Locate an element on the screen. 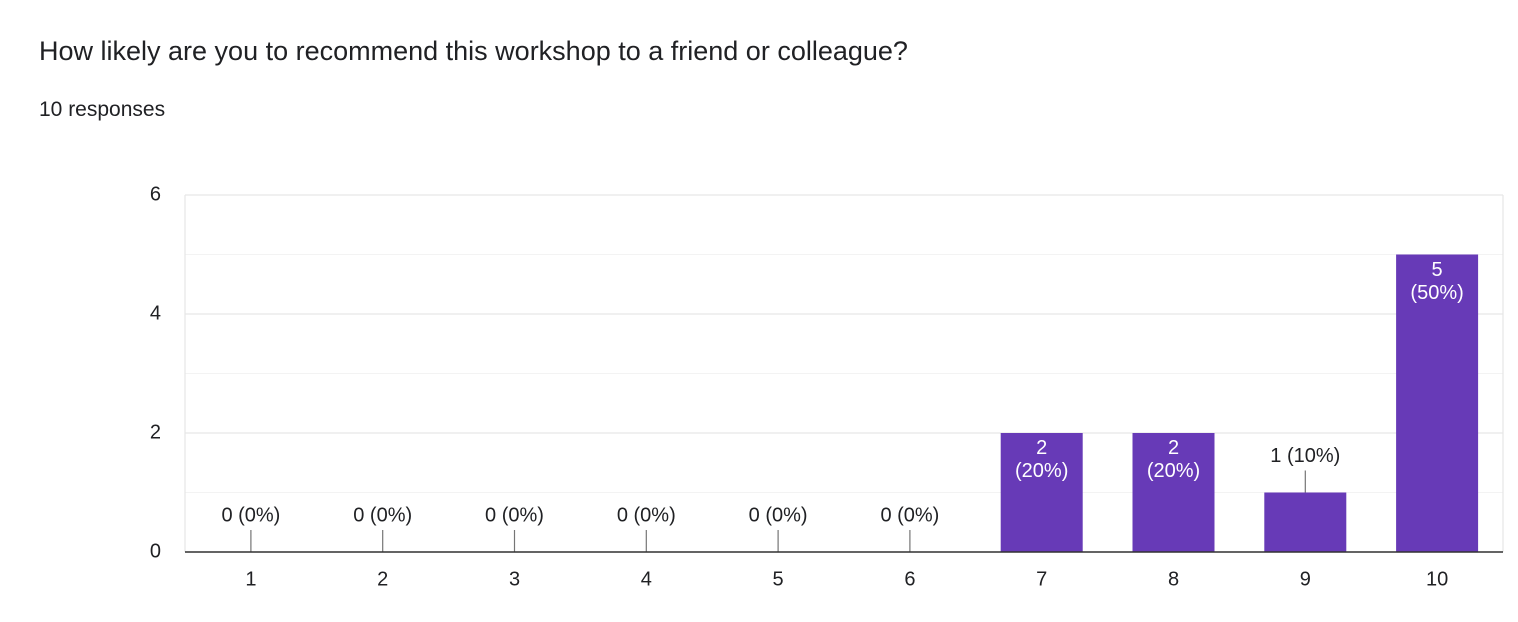  value-label-box: 5 (50%) is located at coordinates (1437, 281).